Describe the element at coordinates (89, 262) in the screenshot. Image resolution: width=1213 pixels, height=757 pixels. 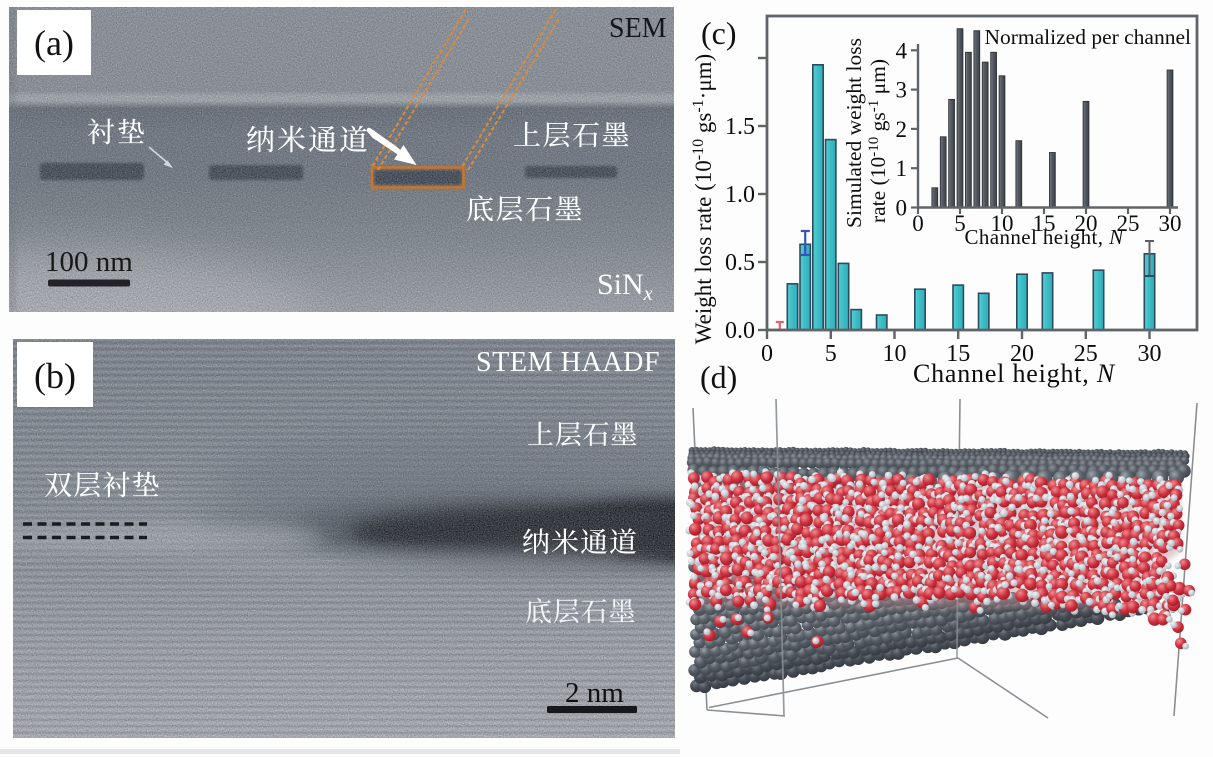
I see `svg-text: 100 nm` at that location.